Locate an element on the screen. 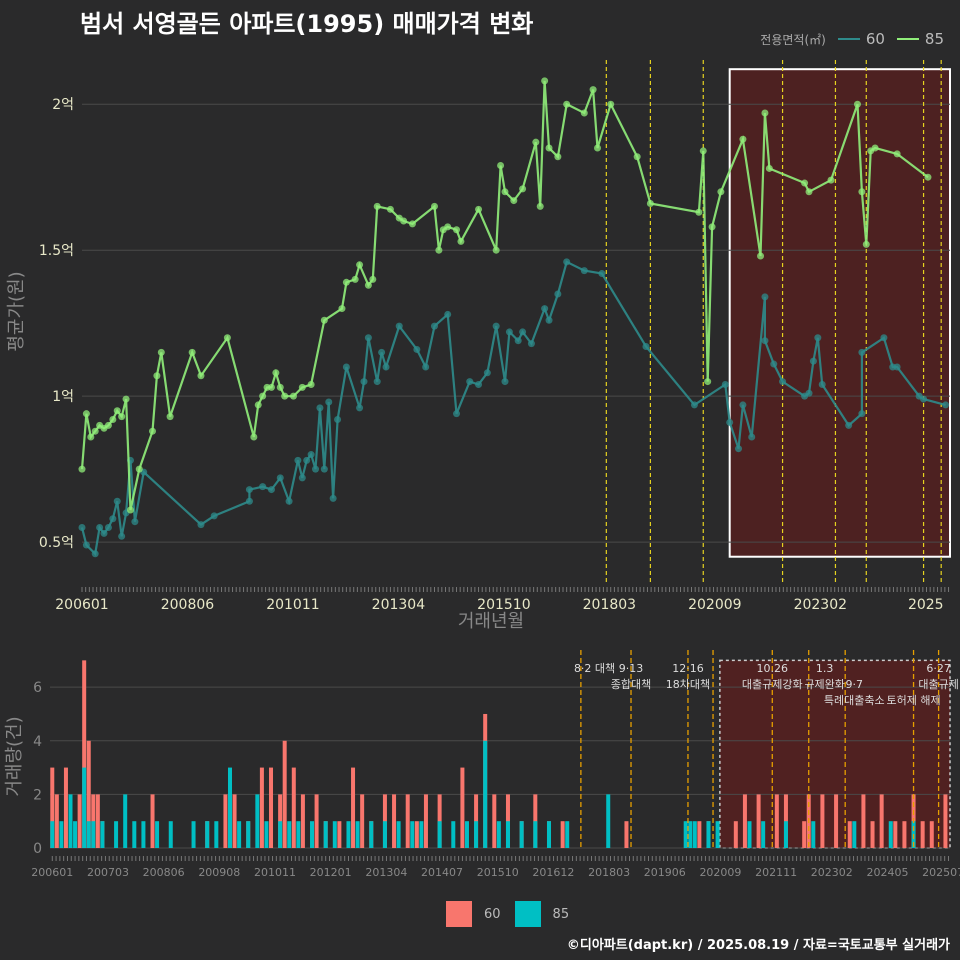  x-tick-label-volume: 201510 is located at coordinates (498, 872).